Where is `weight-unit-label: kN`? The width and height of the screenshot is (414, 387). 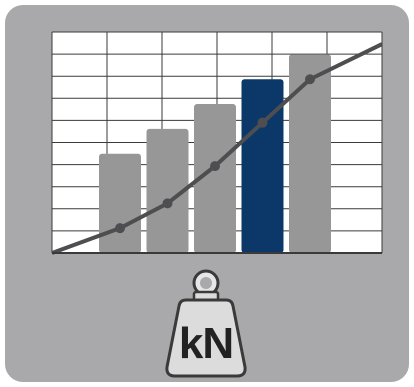
weight-unit-label: kN is located at coordinates (206, 343).